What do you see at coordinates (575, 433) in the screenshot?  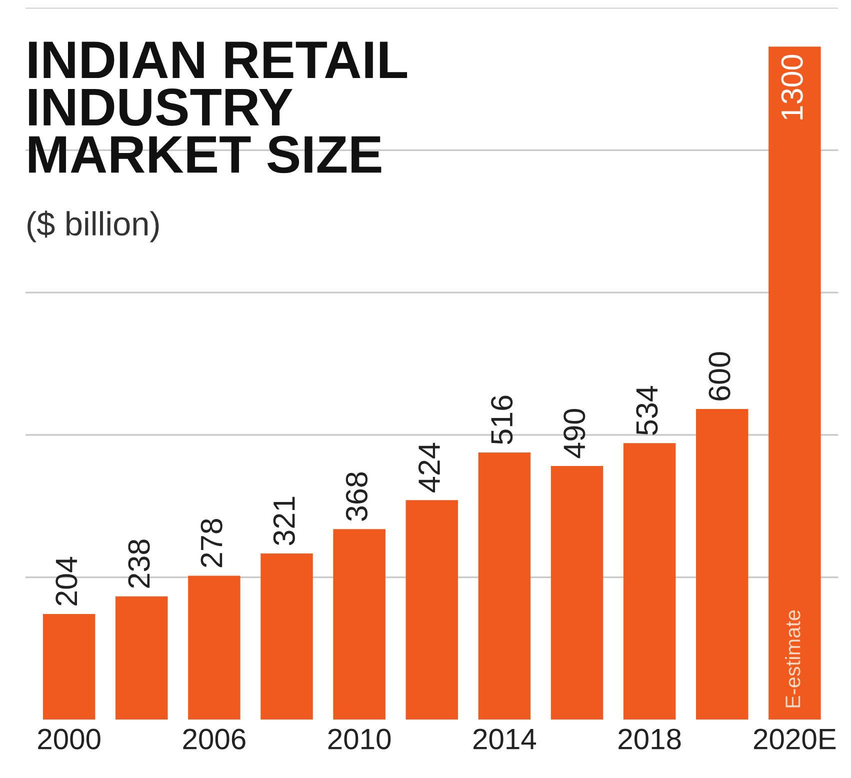 I see `data-label: 490` at bounding box center [575, 433].